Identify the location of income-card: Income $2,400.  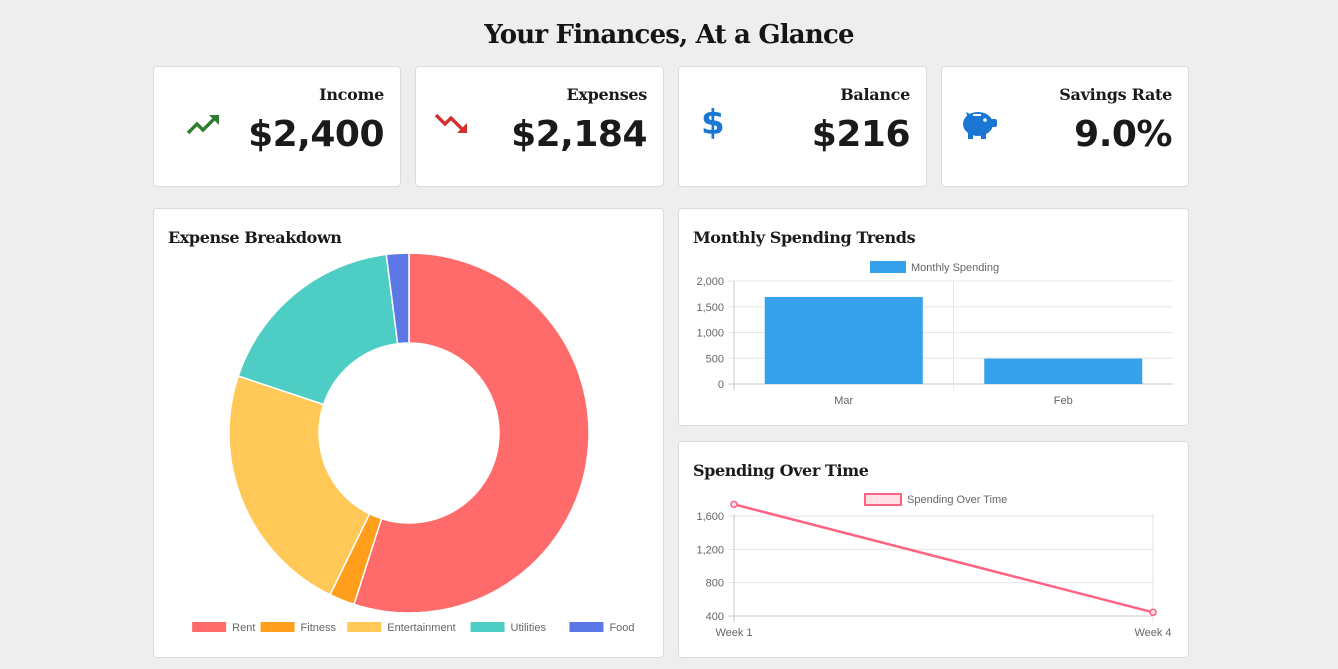
(277, 126).